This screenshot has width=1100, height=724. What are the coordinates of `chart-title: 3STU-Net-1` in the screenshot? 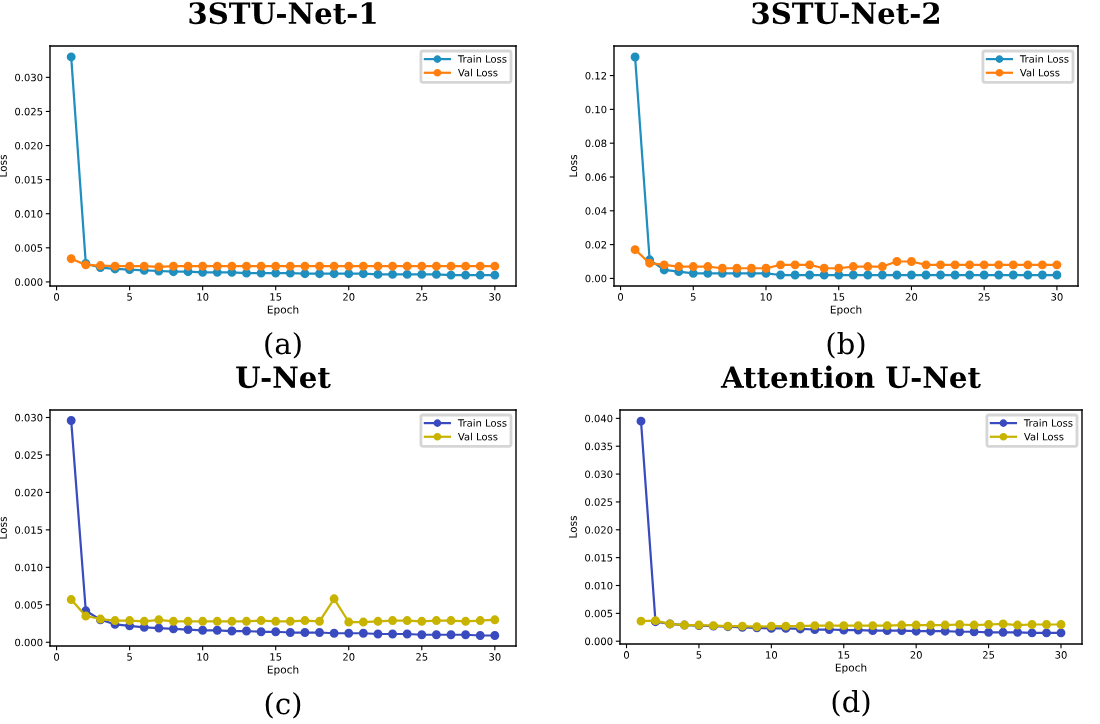 It's located at (282, 13).